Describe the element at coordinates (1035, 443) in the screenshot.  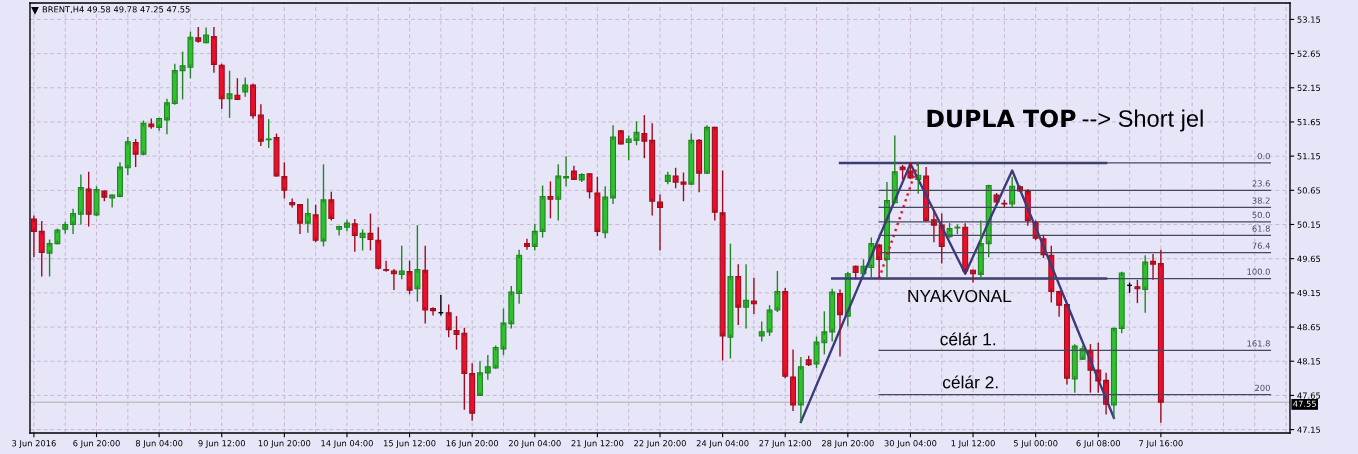
I see `x-tick-label: 5 Jul 00:00` at that location.